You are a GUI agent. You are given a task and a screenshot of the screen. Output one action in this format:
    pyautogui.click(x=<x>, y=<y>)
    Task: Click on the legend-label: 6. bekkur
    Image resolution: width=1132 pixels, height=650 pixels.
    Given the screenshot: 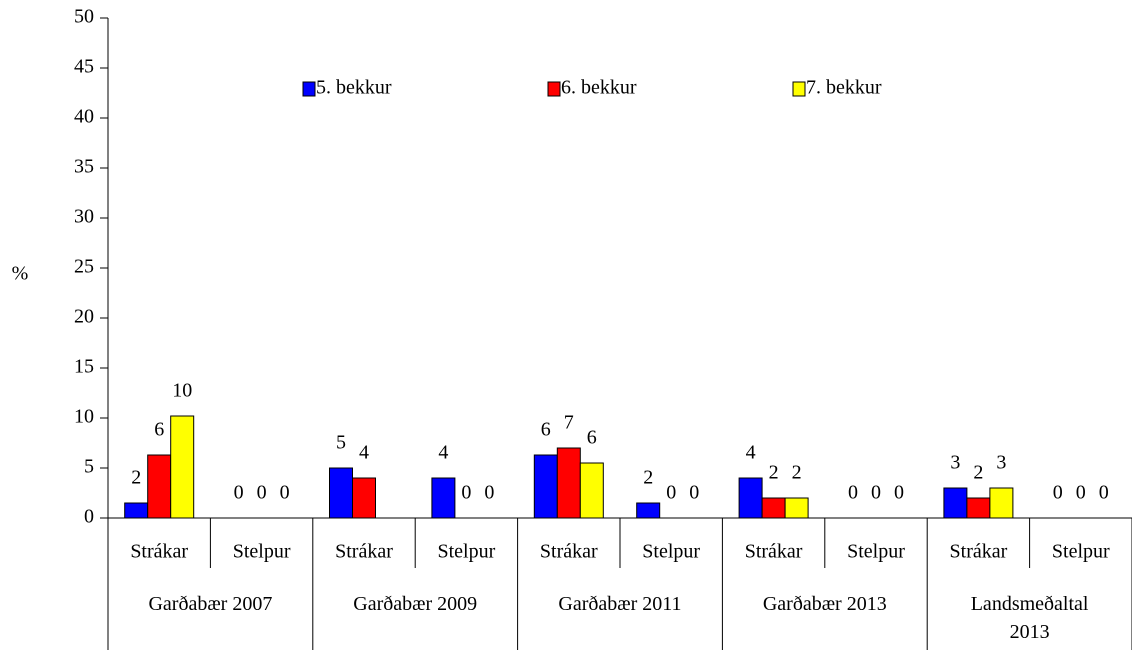 What is the action you would take?
    pyautogui.click(x=599, y=88)
    